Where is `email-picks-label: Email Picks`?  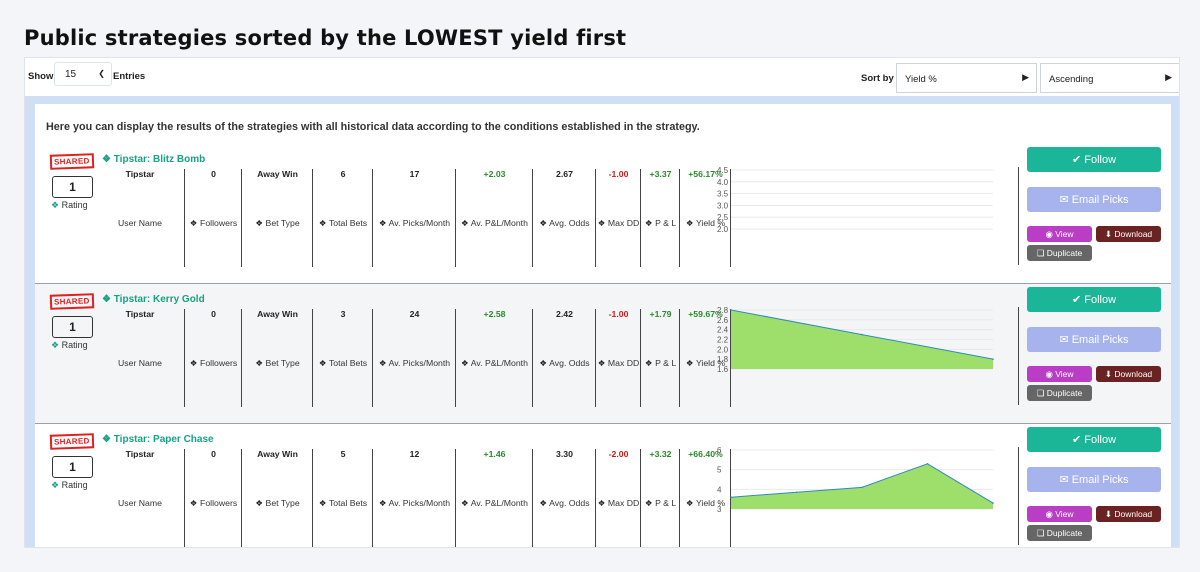
email-picks-label: Email Picks is located at coordinates (1100, 340).